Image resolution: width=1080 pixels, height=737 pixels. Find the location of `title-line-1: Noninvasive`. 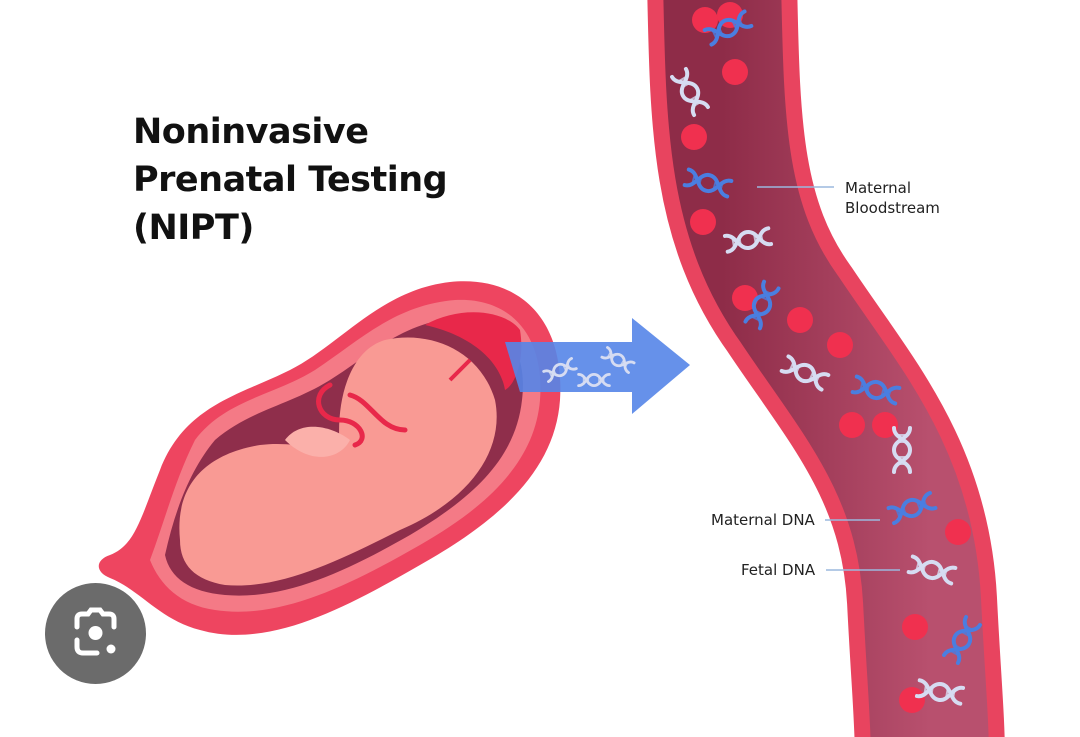

title-line-1: Noninvasive is located at coordinates (251, 132).